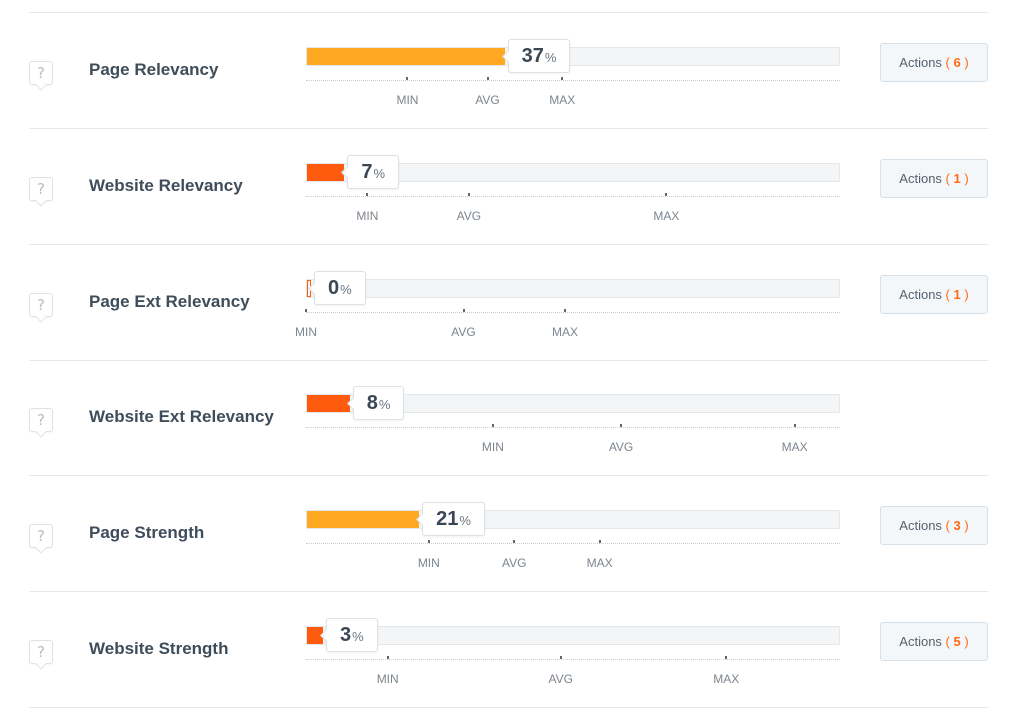  What do you see at coordinates (346, 635) in the screenshot?
I see `percent-value: 3` at bounding box center [346, 635].